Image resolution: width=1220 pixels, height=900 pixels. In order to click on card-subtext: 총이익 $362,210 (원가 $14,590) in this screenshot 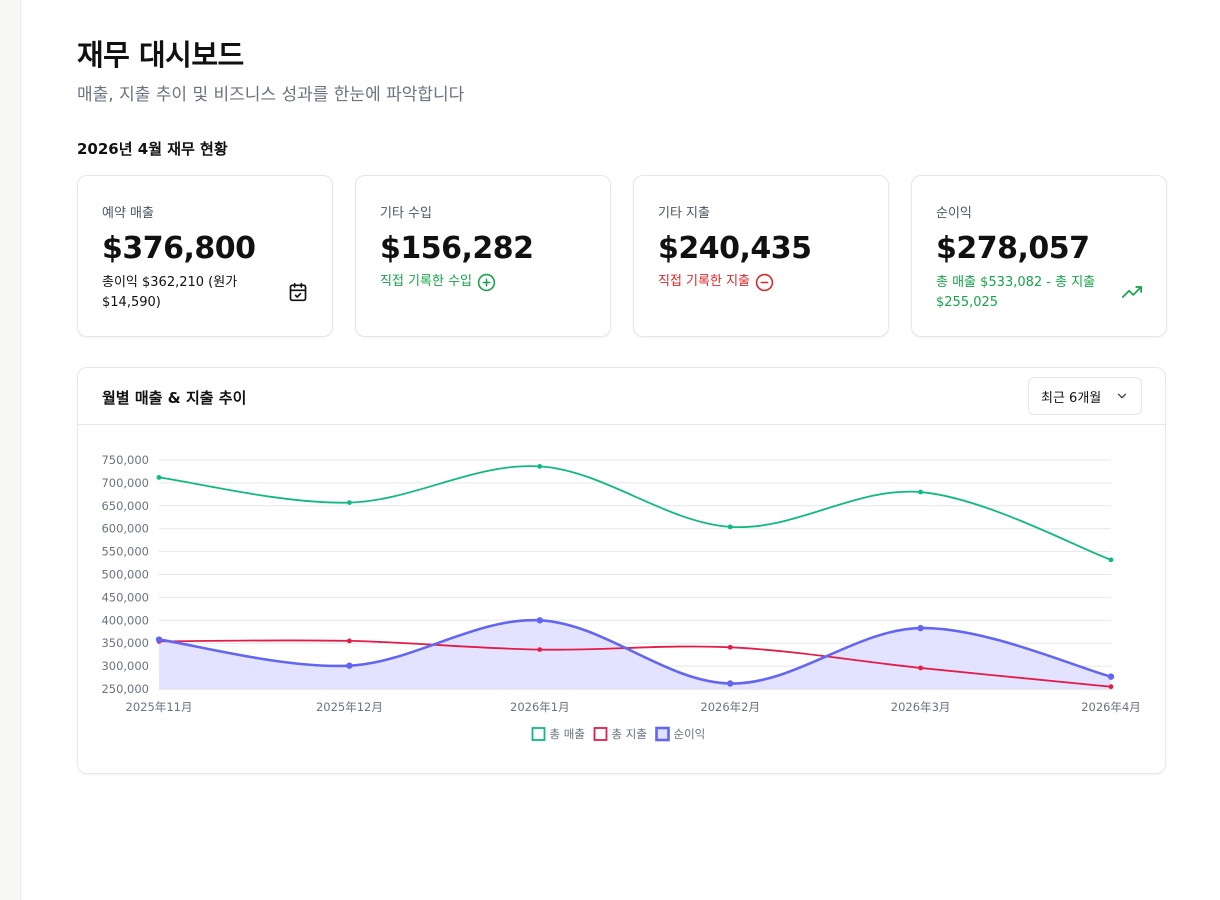, I will do `click(170, 292)`.